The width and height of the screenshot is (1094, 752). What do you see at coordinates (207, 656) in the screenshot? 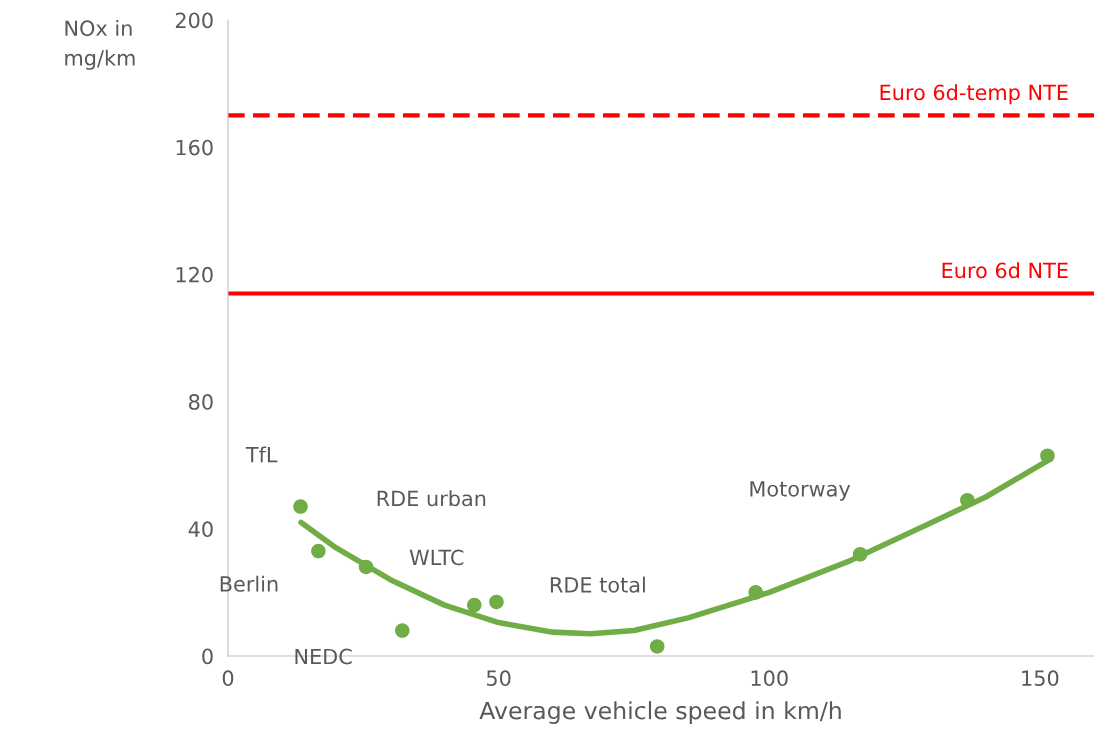
I see `y-tick-label: 0` at bounding box center [207, 656].